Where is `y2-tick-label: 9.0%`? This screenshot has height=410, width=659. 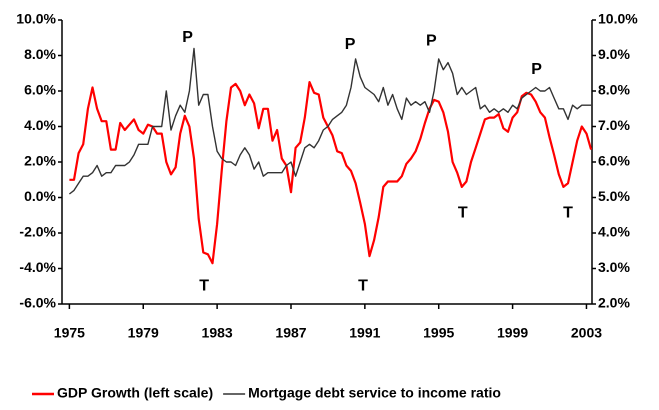 y2-tick-label: 9.0% is located at coordinates (614, 54).